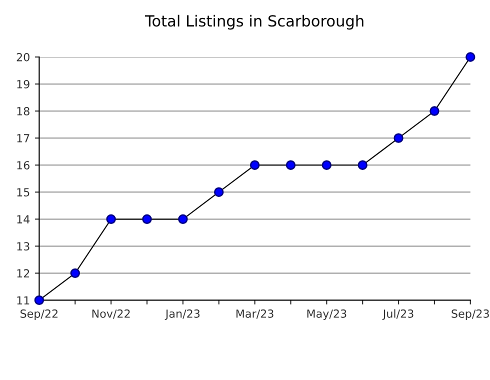 This screenshot has height=380, width=490. Describe the element at coordinates (23, 300) in the screenshot. I see `y-tick-label: 11` at that location.